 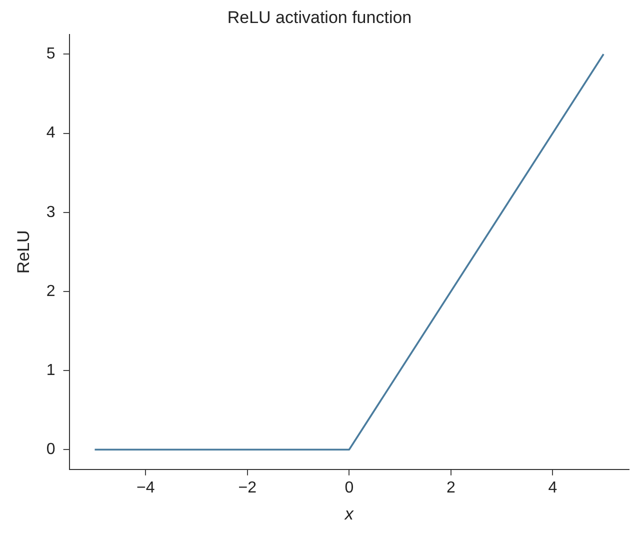 I want to click on y-tick-label: 4, so click(x=51, y=133).